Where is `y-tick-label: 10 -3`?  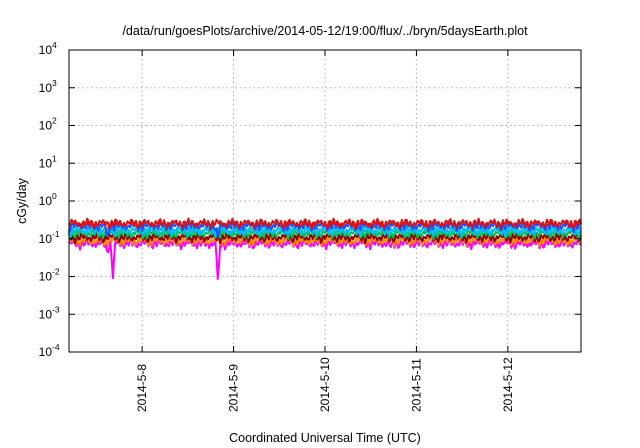
y-tick-label: 10 -3 is located at coordinates (49, 312).